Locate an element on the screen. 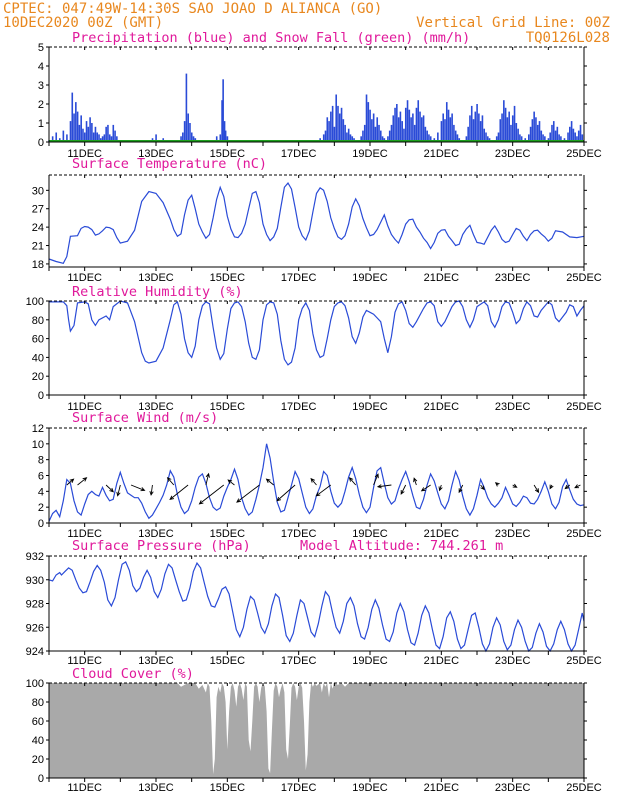  x-tick-label: 25DEC is located at coordinates (584, 788).